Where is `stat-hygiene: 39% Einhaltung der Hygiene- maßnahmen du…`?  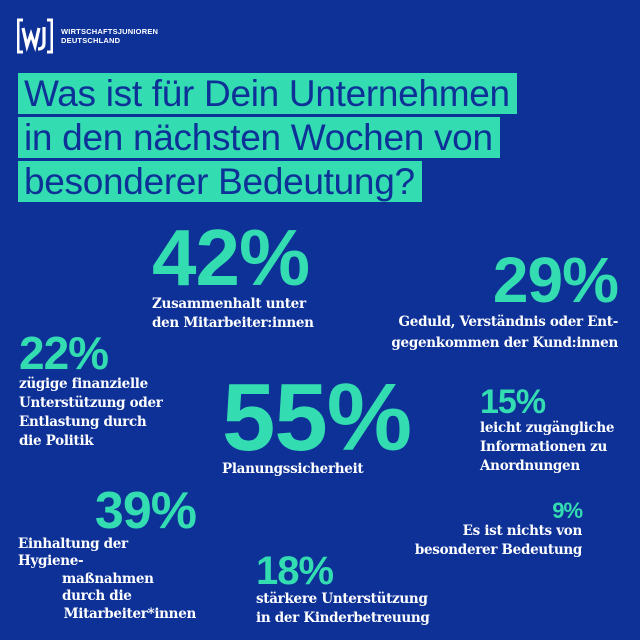
stat-hygiene: 39% Einhaltung der Hygiene- maßnahmen du… is located at coordinates (107, 552).